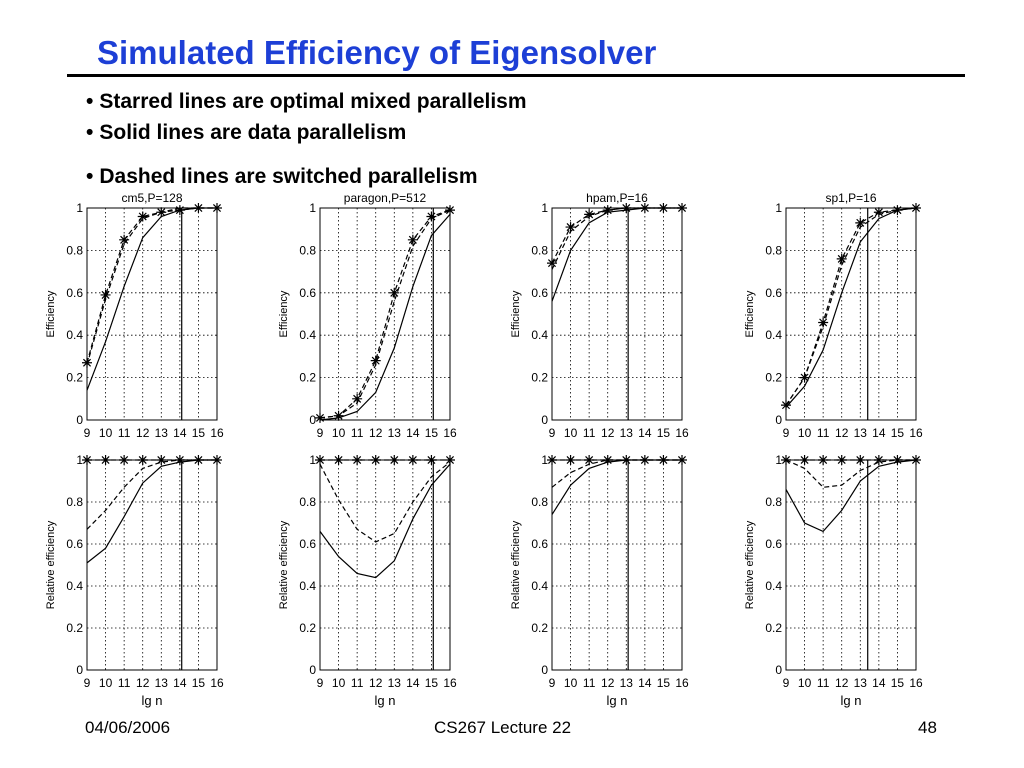 The width and height of the screenshot is (1024, 768). What do you see at coordinates (385, 198) in the screenshot?
I see `chart-title: paragon,P=512` at bounding box center [385, 198].